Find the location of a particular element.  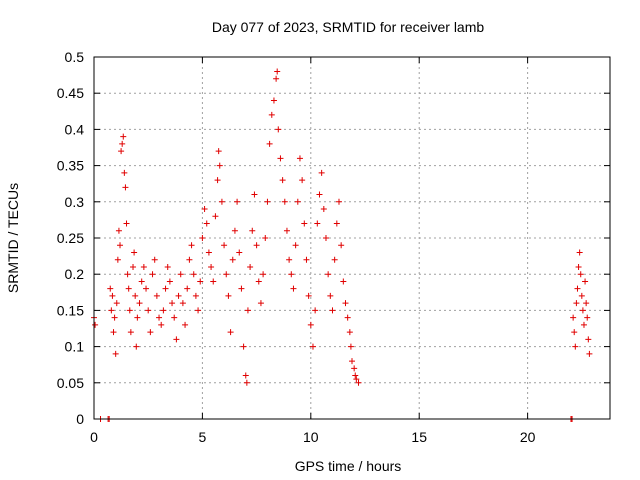

y-tick-label: 0.4 is located at coordinates (75, 129).